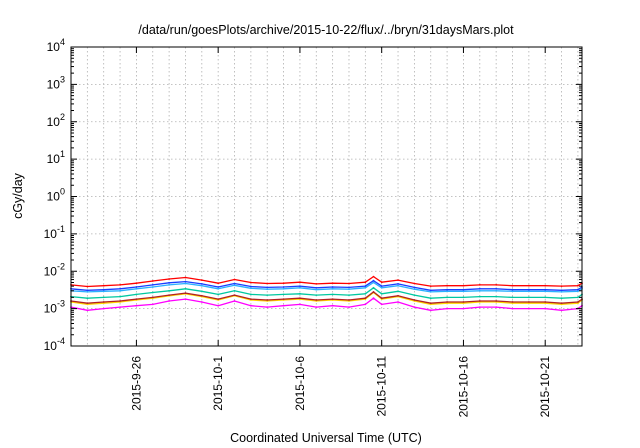 The height and width of the screenshot is (448, 640). What do you see at coordinates (326, 438) in the screenshot?
I see `x-axis-label: Coordinated Universal Time (UTC)` at bounding box center [326, 438].